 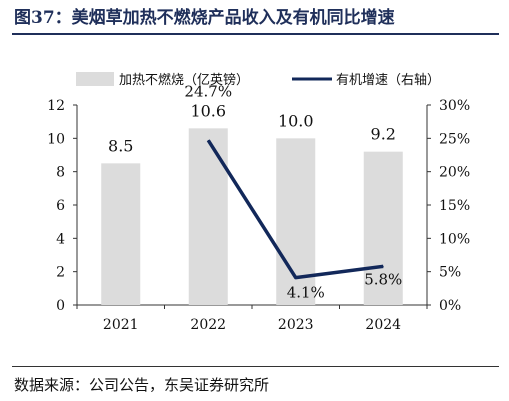 I want to click on x-tick-label: 2024, so click(x=383, y=325).